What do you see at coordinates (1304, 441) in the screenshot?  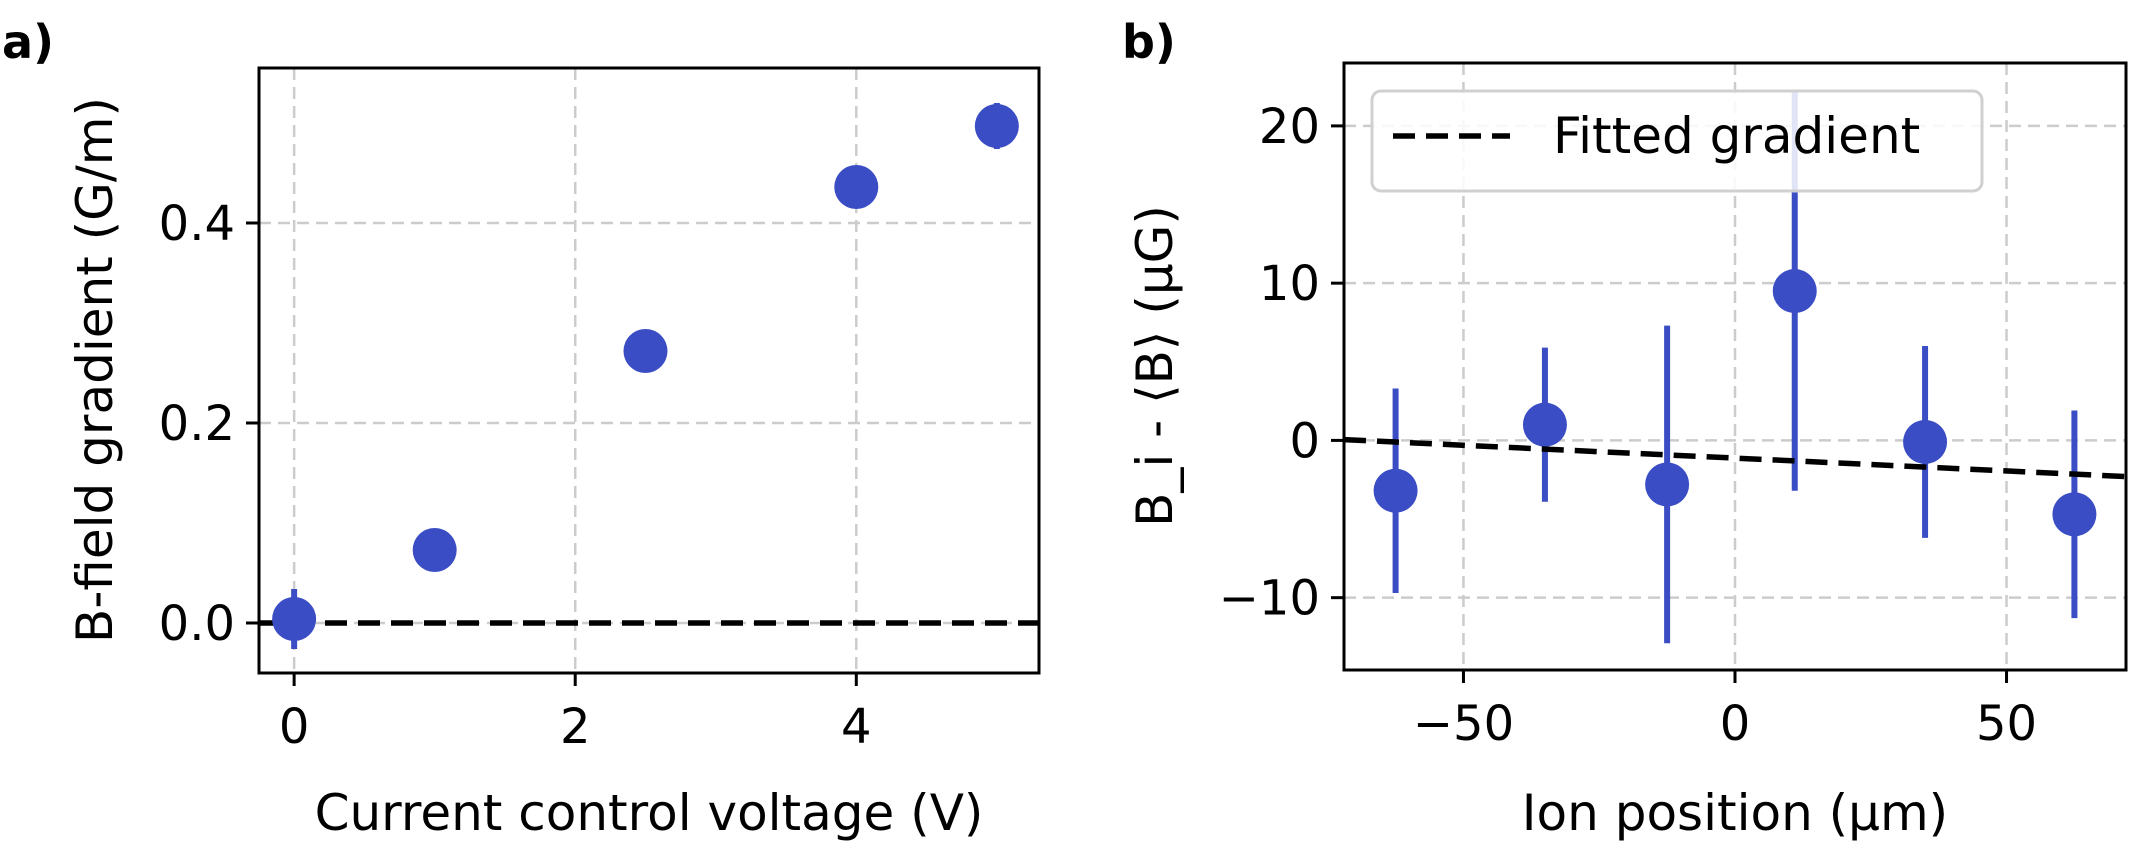 I see `panel-b-ytick-label: 0` at bounding box center [1304, 441].